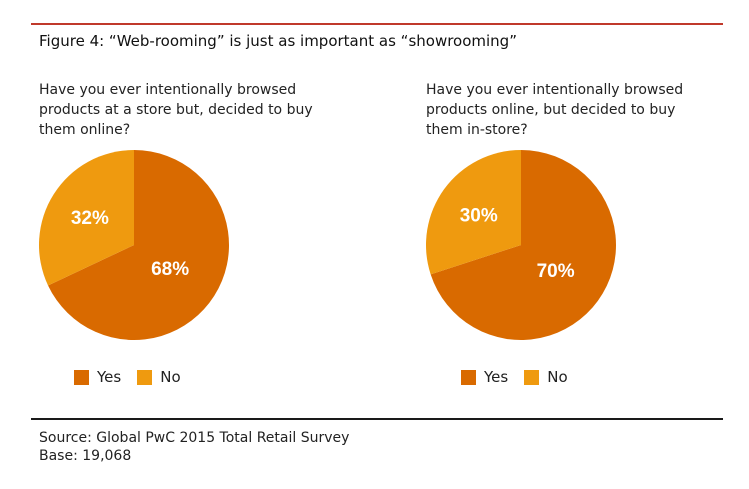 This screenshot has width=749, height=489. What do you see at coordinates (377, 24) in the screenshot?
I see `top-rule` at bounding box center [377, 24].